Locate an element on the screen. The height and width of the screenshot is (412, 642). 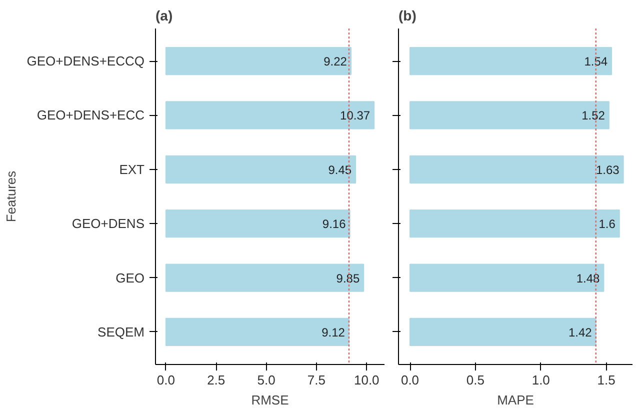
data-label: 9.85 is located at coordinates (348, 278).